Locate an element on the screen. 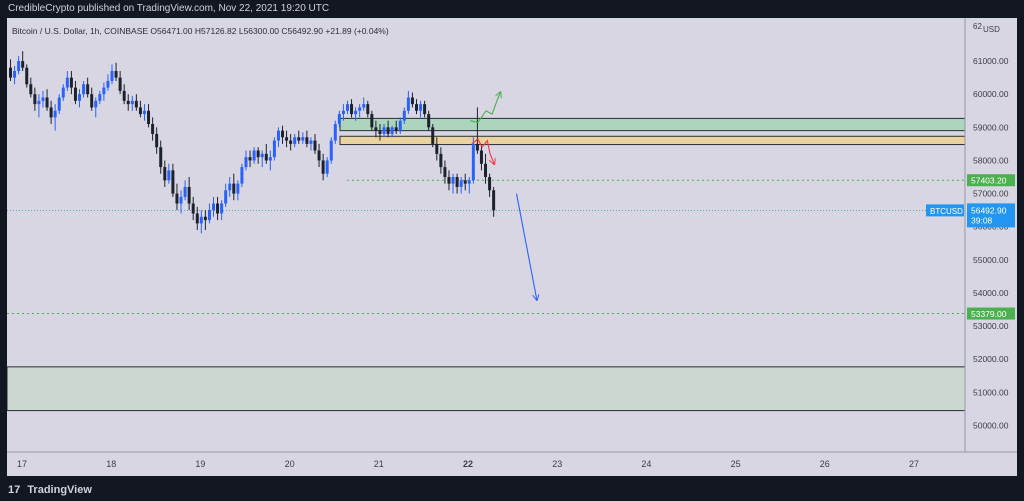 This screenshot has height=501, width=1024. time-tick-label: 26 is located at coordinates (825, 464).